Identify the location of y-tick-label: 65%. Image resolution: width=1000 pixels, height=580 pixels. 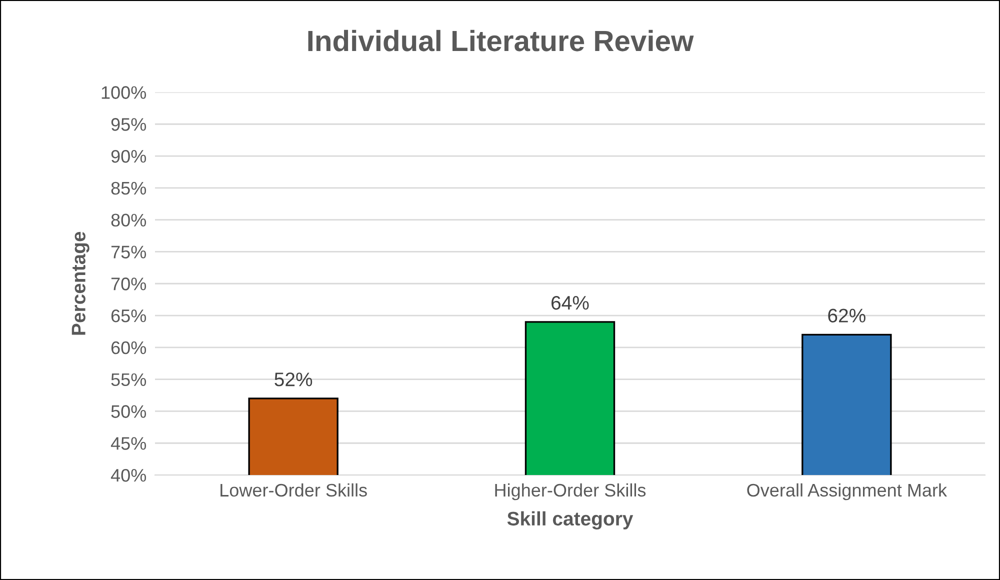
(128, 315).